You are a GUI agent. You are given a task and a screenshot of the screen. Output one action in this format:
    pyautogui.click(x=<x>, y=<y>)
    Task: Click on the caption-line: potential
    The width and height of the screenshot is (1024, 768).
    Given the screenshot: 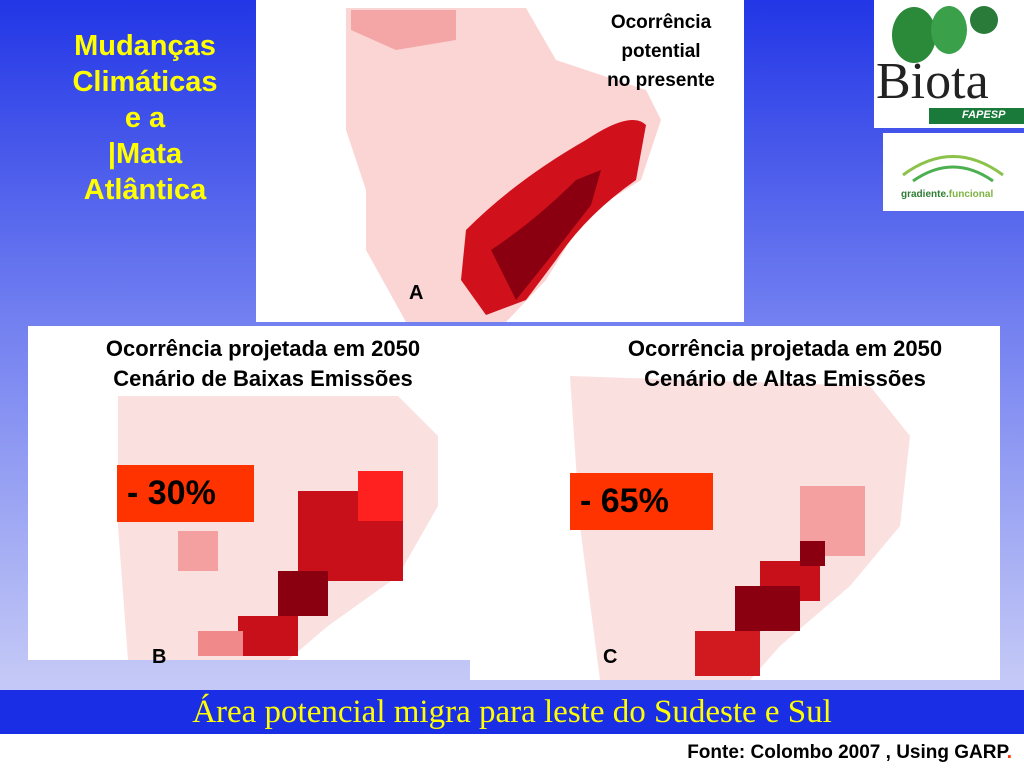 What is the action you would take?
    pyautogui.click(x=661, y=51)
    